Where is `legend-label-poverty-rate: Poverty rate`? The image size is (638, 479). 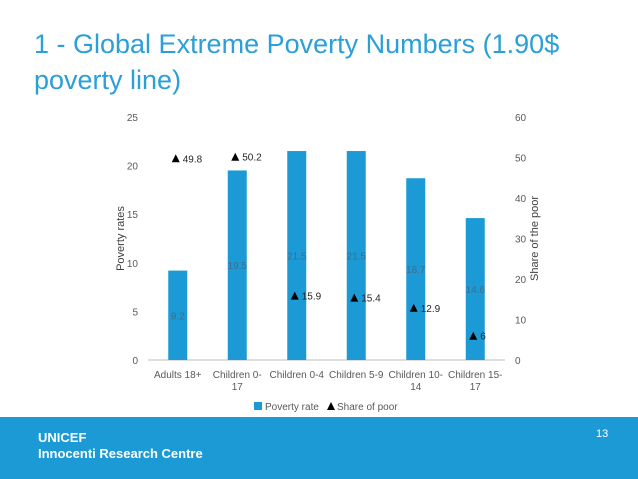
legend-label-poverty-rate: Poverty rate is located at coordinates (292, 407).